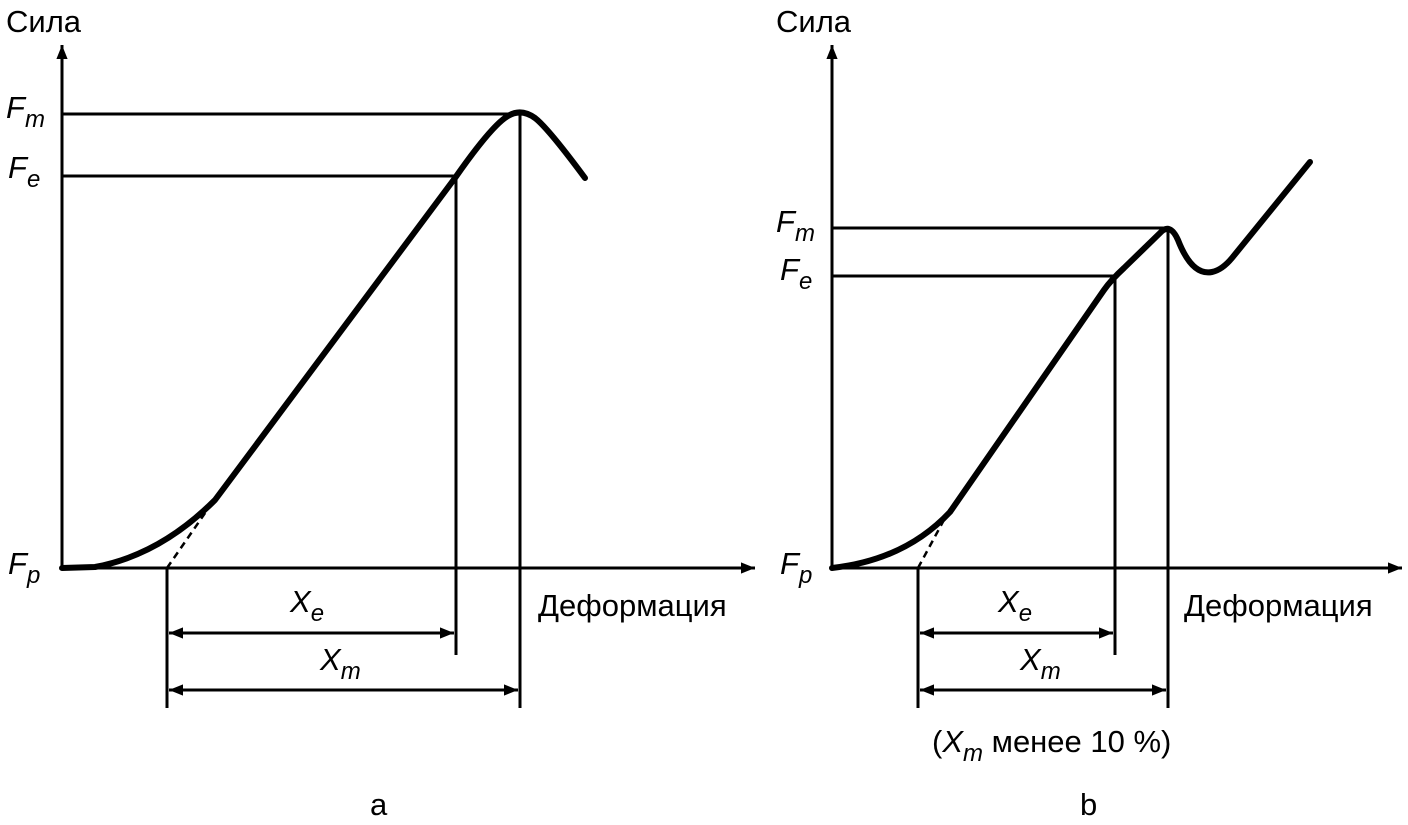 This screenshot has width=1408, height=825. Describe the element at coordinates (379, 804) in the screenshot. I see `caption: a` at that location.